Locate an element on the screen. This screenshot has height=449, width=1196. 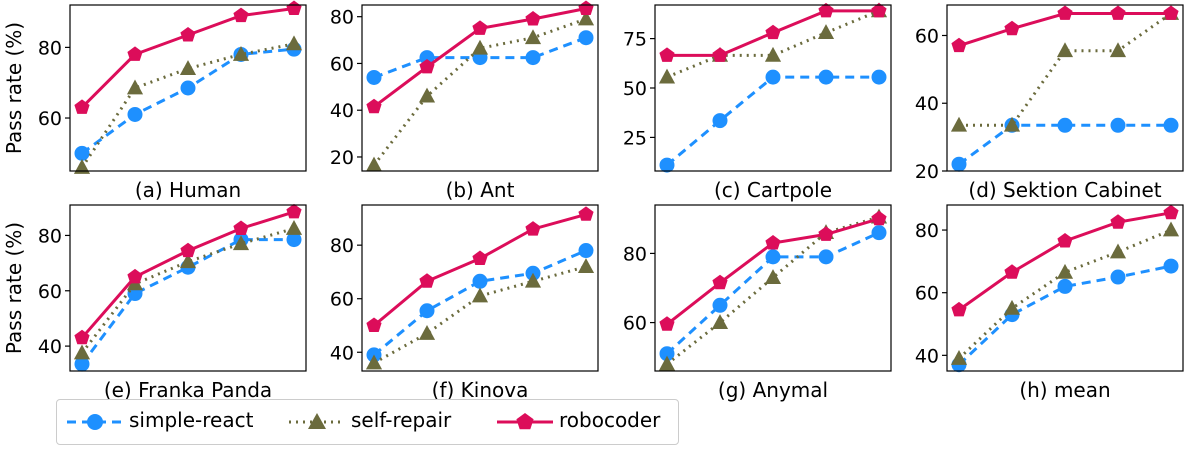
y-tick-label: 20 is located at coordinates (927, 172).